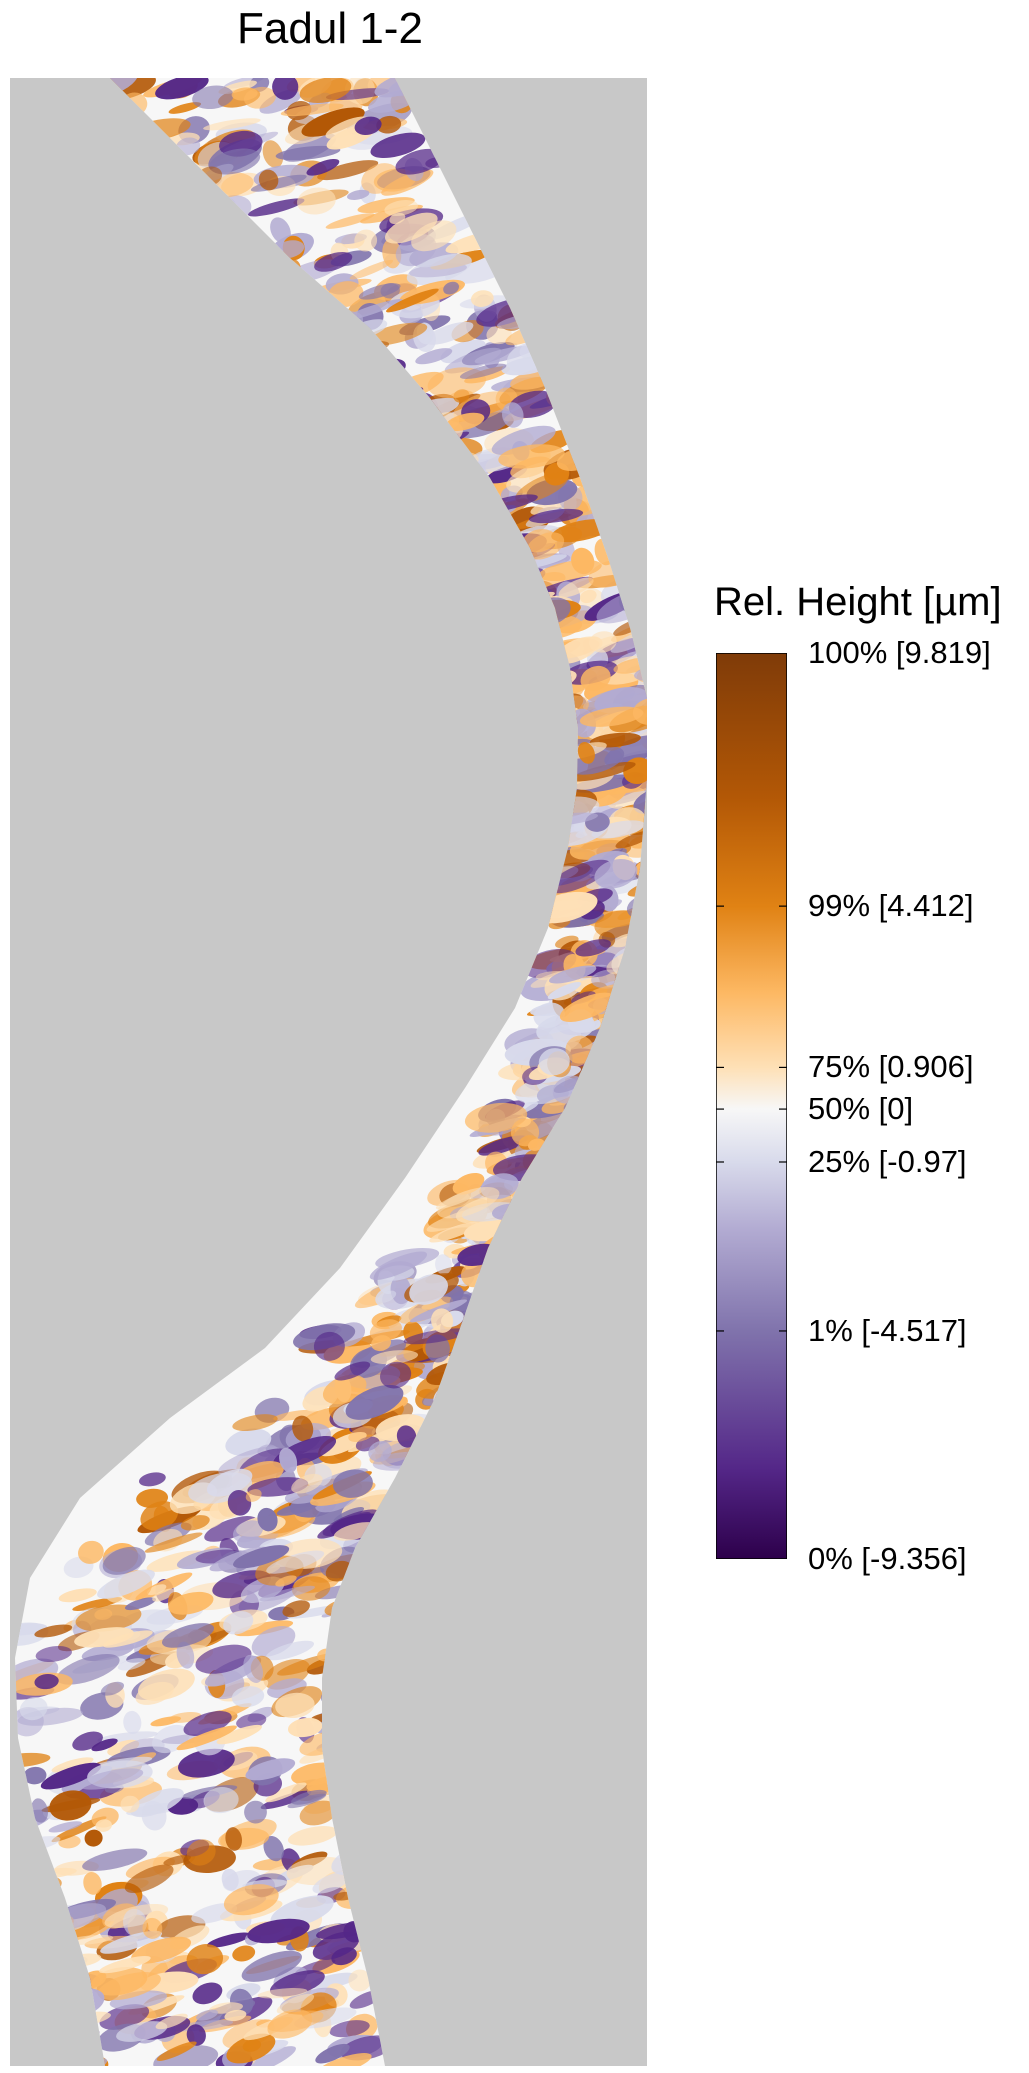  What do you see at coordinates (751, 1106) in the screenshot?
I see `colorbar-gradient` at bounding box center [751, 1106].